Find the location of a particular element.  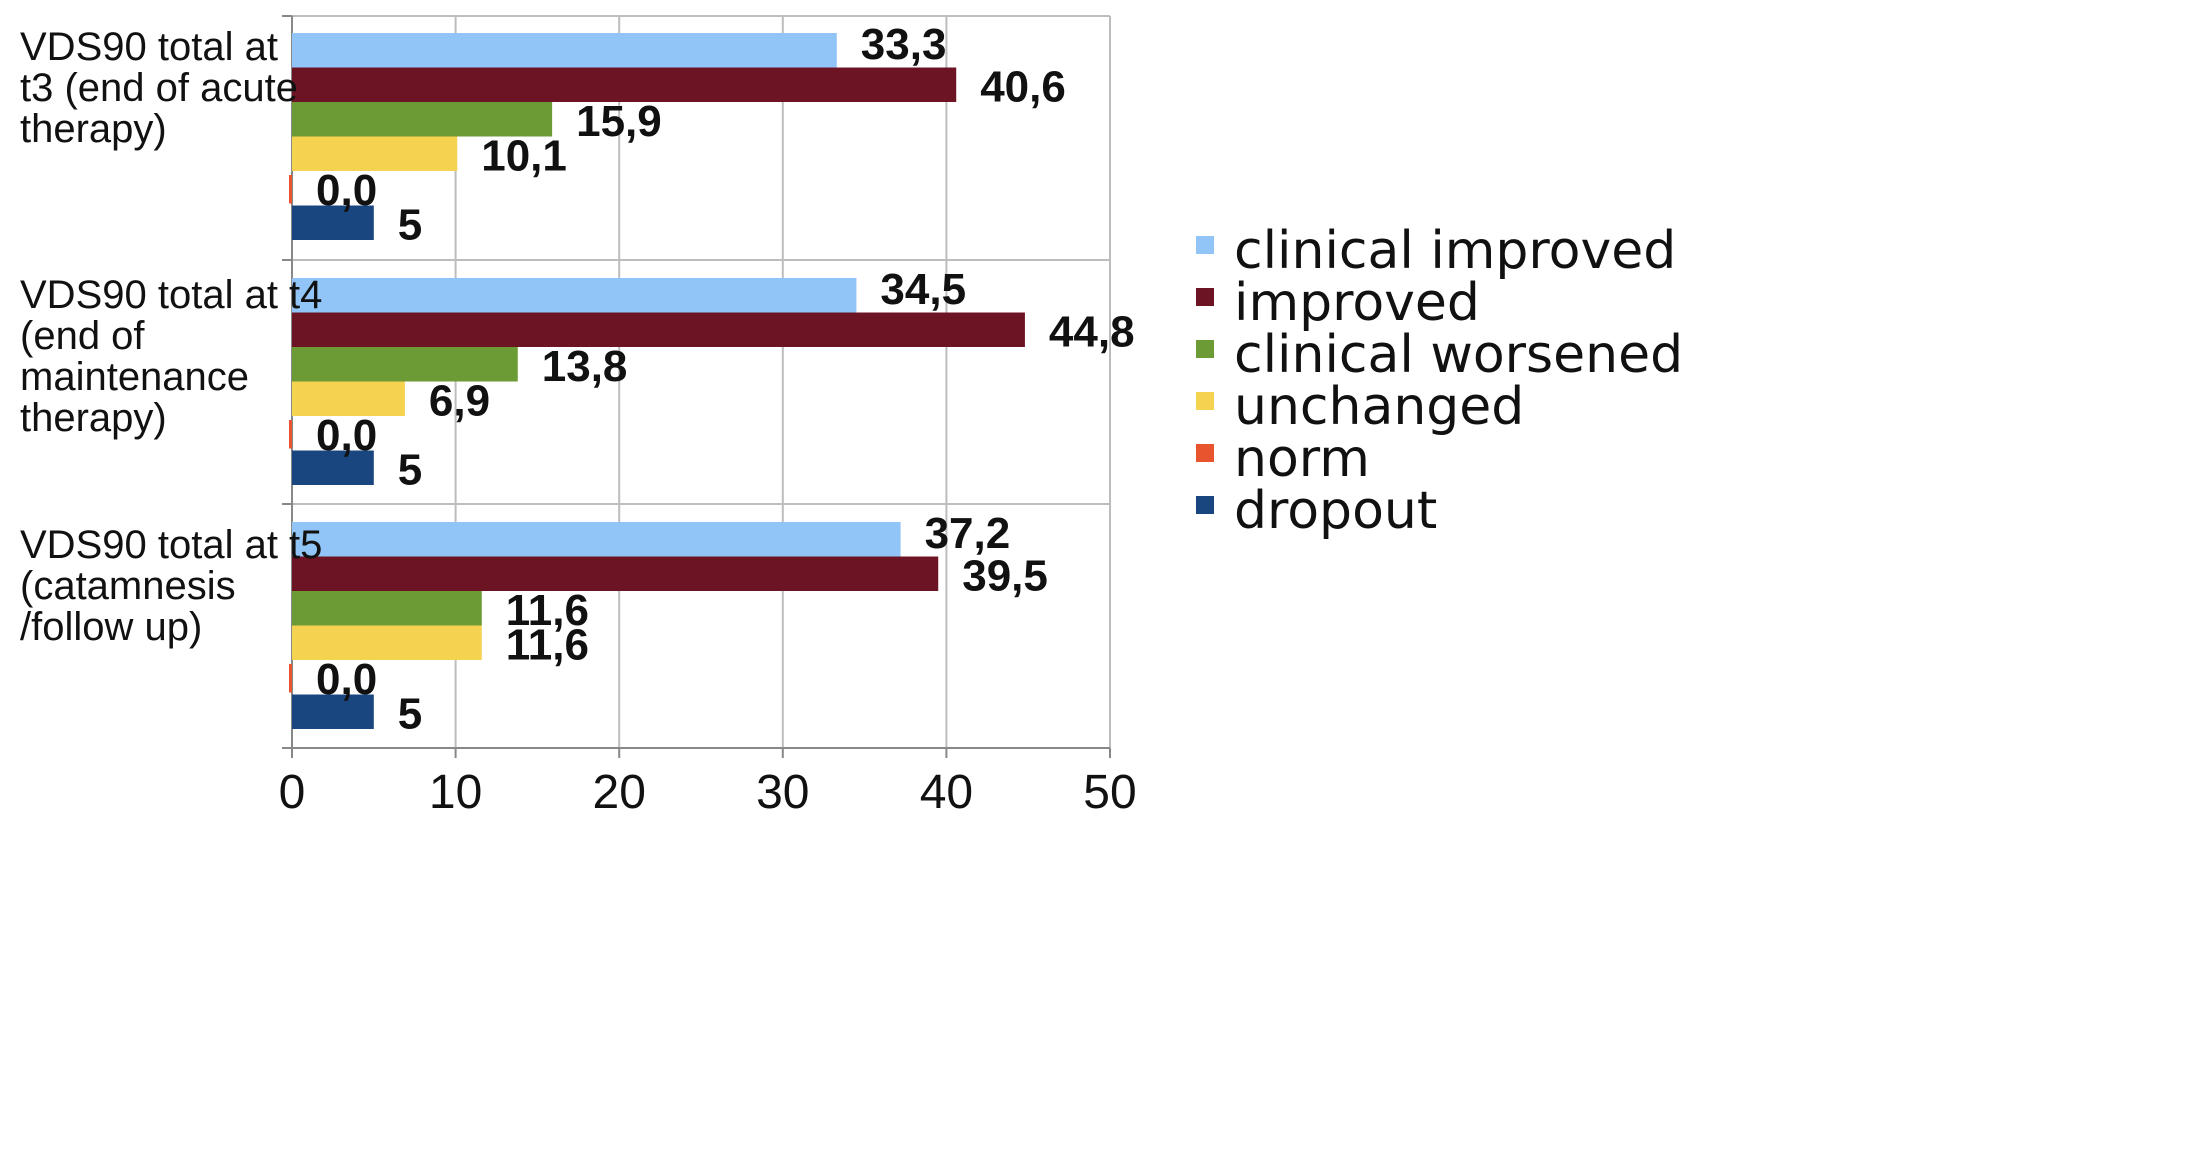

data-label-1-1: 44,8 is located at coordinates (1092, 332).